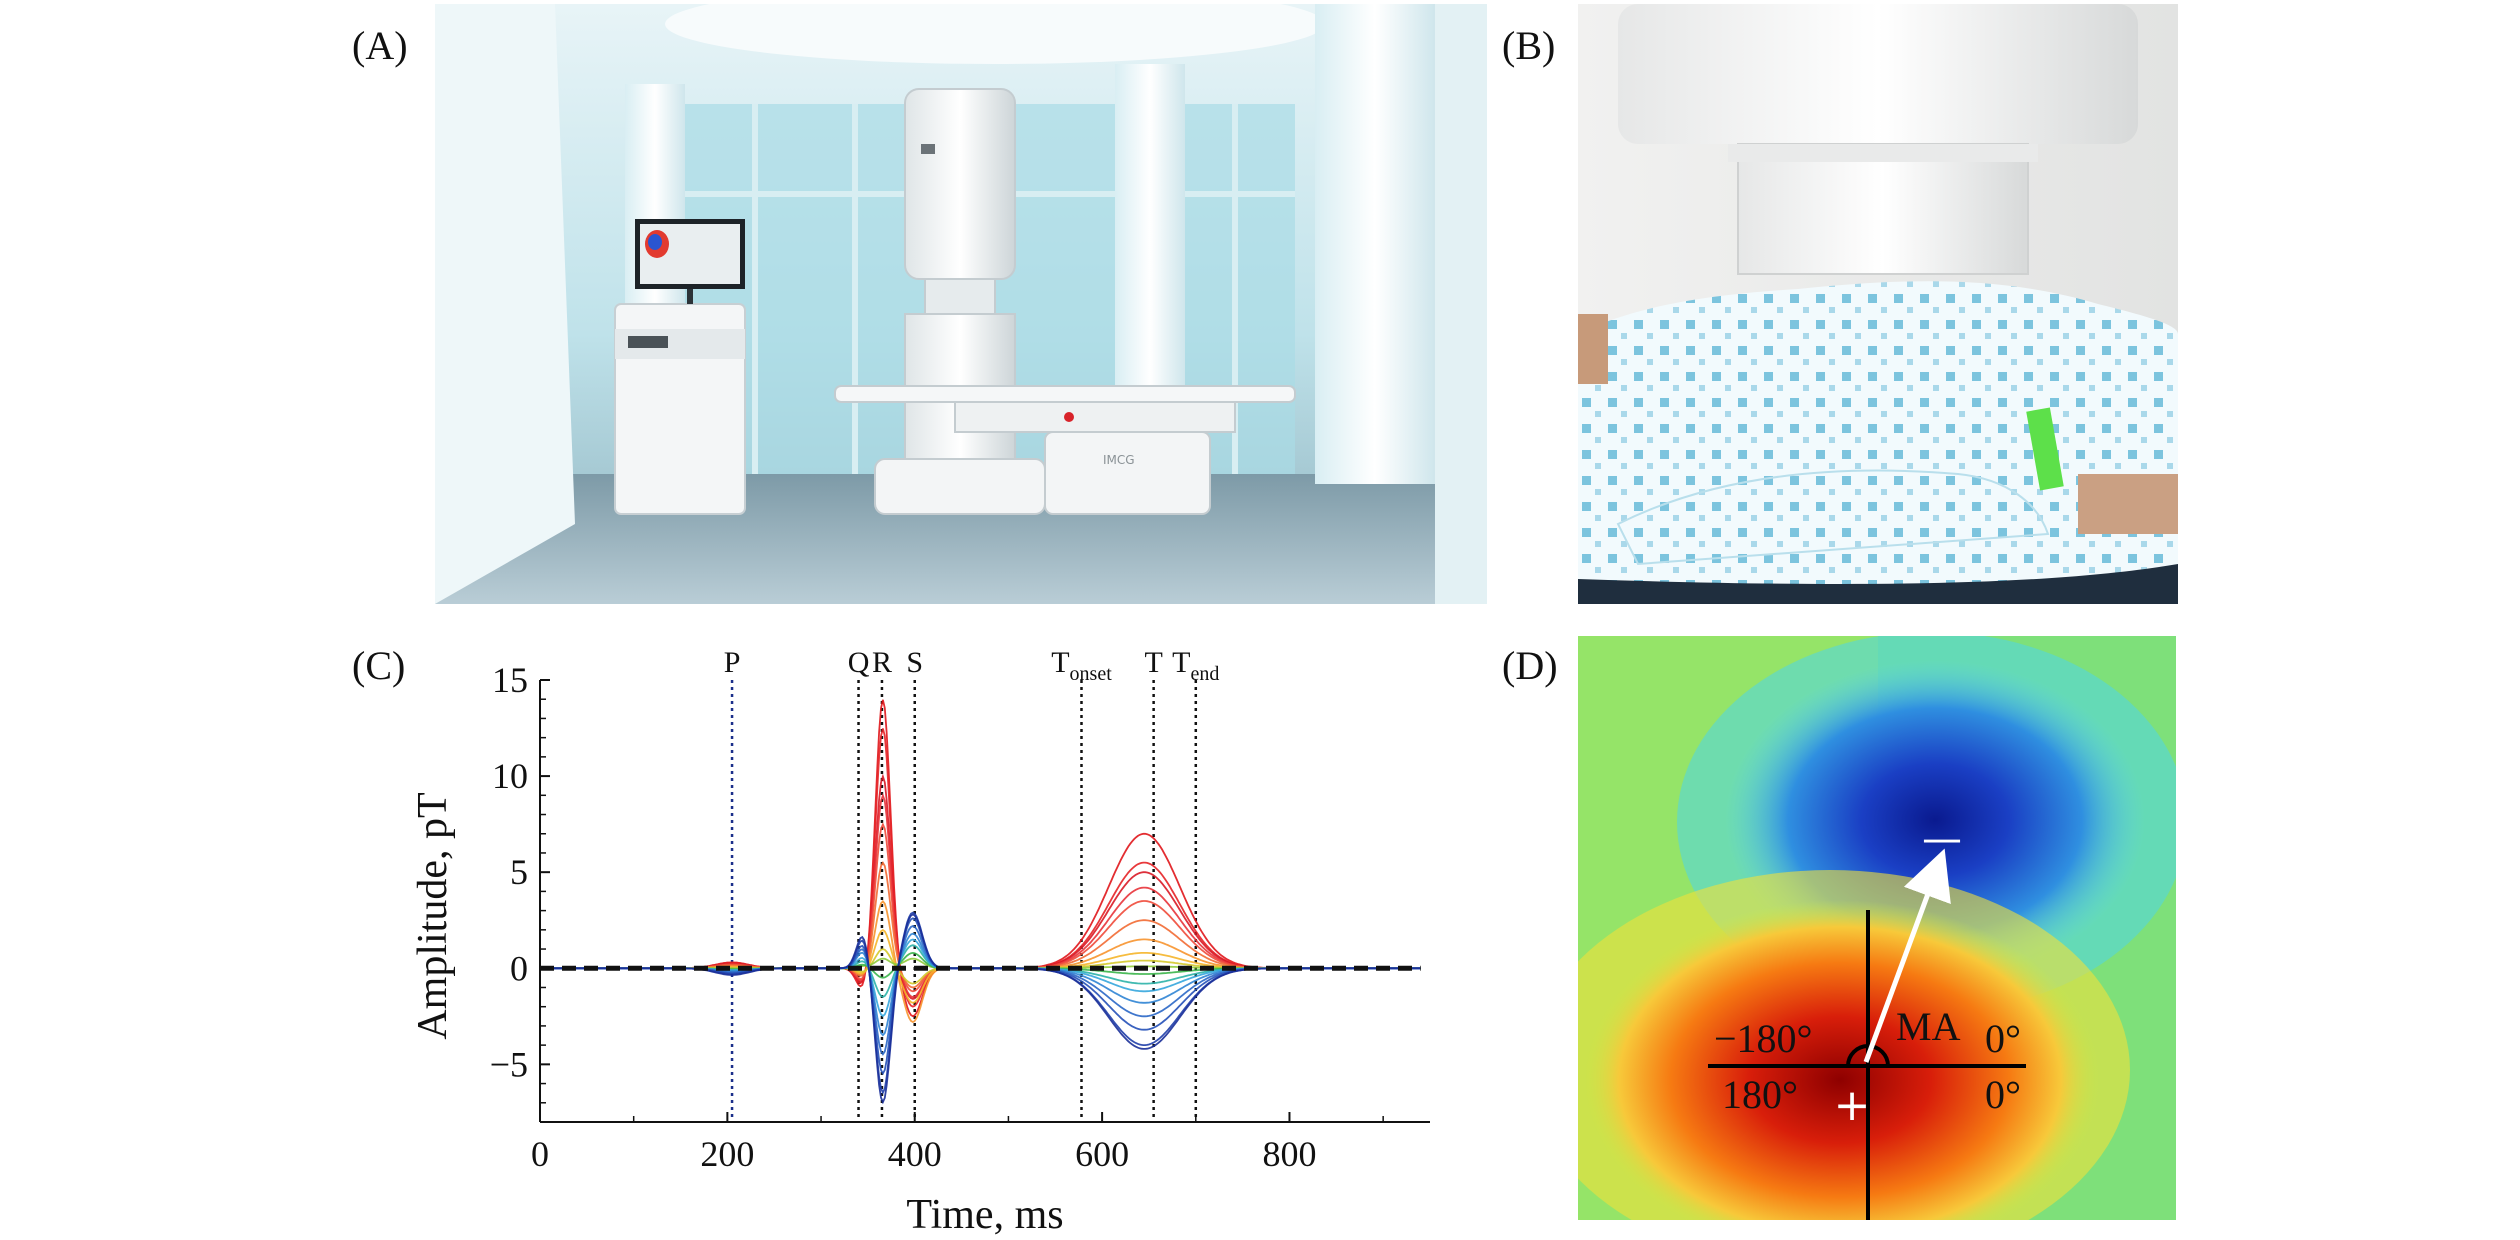 This screenshot has width=2520, height=1240. Describe the element at coordinates (433, 915) in the screenshot. I see `y-axis-title: Amplitude, pT` at that location.